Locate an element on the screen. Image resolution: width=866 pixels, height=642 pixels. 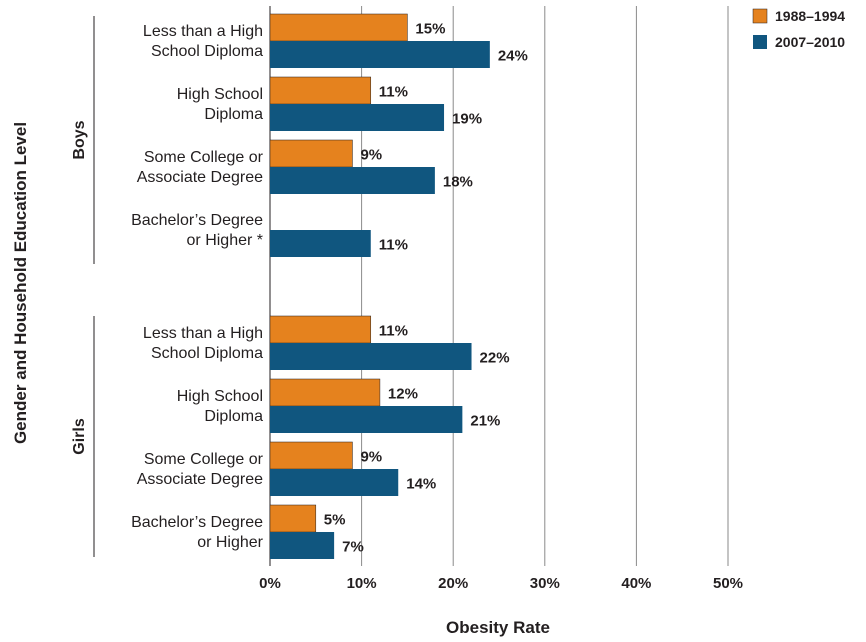
category-label-boys-3-line-1: or Higher * is located at coordinates (225, 240).